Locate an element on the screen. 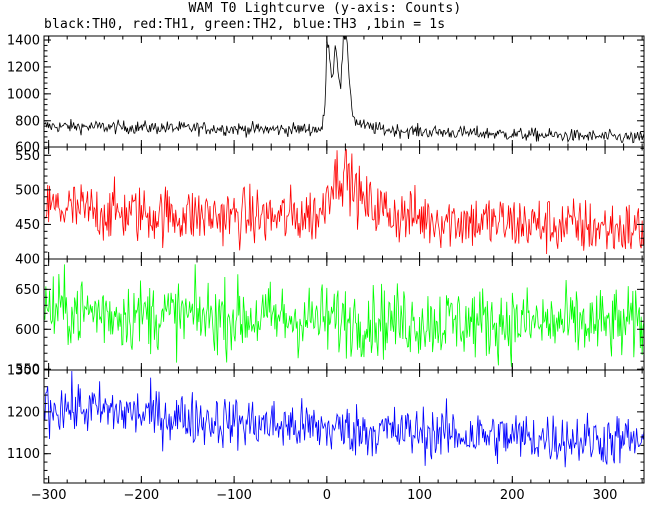  y-tick-label: 1400 is located at coordinates (23, 41).